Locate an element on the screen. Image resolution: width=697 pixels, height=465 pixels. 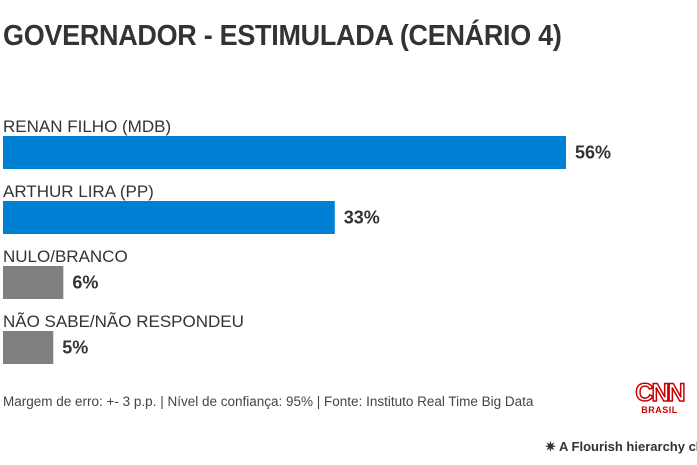
flourish-credit-link: ✷ A Flourish hierarchy chart is located at coordinates (621, 447).